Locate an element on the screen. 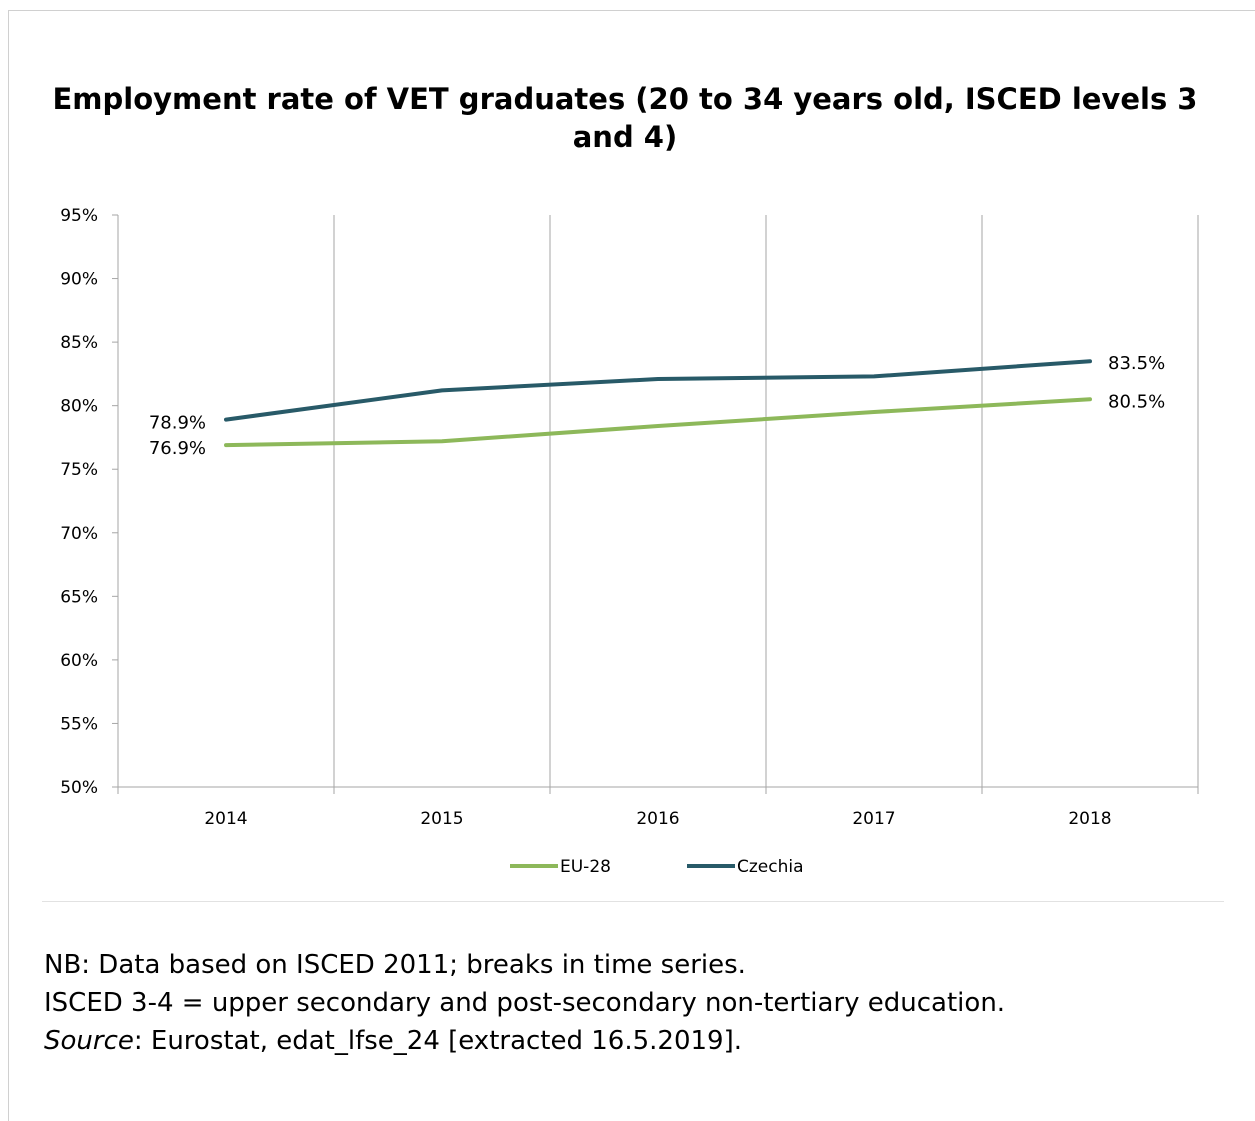 This screenshot has width=1255, height=1121. data-label: 78.9% is located at coordinates (177, 423).